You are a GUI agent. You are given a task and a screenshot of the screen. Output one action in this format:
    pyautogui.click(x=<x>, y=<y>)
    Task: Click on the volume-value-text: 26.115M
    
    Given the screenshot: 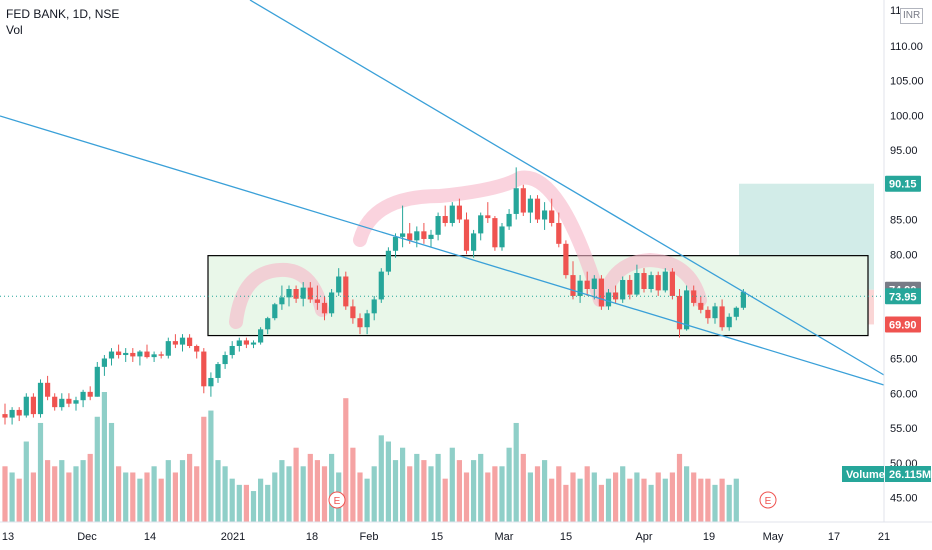 What is the action you would take?
    pyautogui.click(x=910, y=475)
    